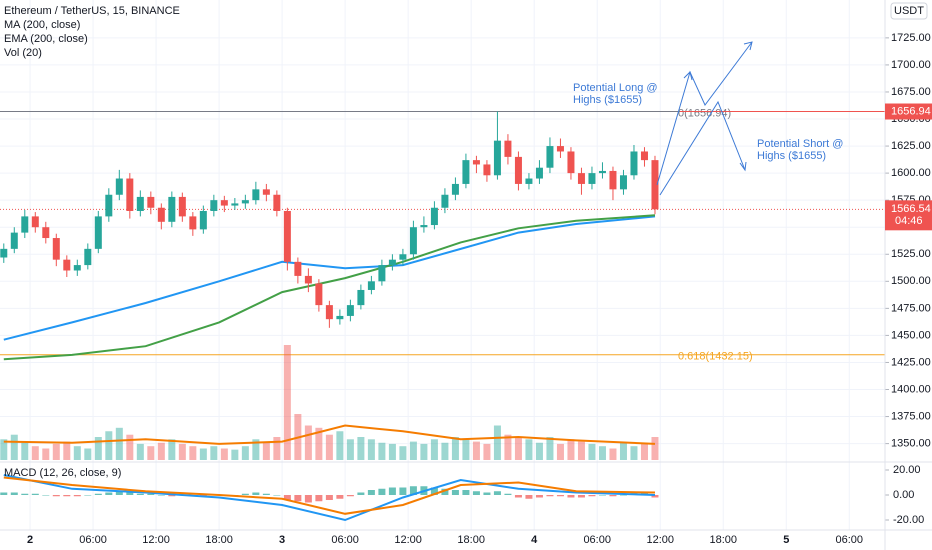 The image size is (932, 550). Describe the element at coordinates (907, 470) in the screenshot. I see `macd-tick-label: 20.00` at that location.